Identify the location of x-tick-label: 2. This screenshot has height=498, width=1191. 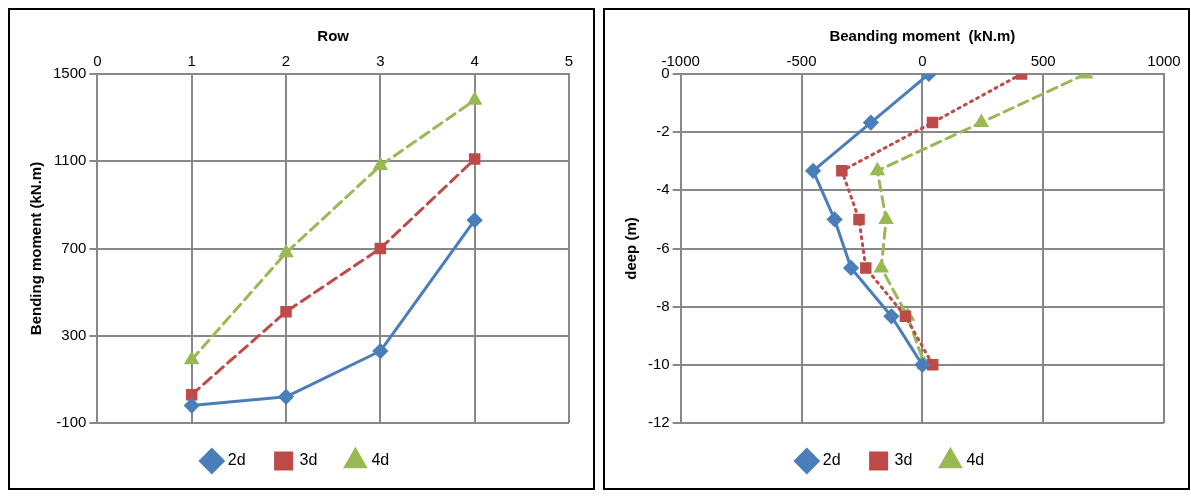
(286, 61).